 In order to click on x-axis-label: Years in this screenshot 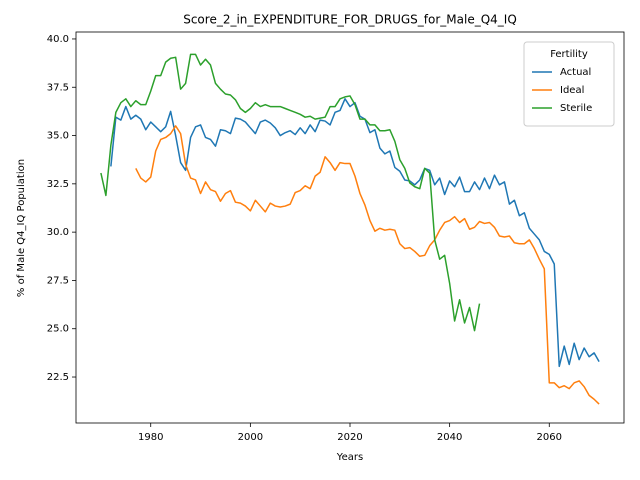, I will do `click(349, 457)`.